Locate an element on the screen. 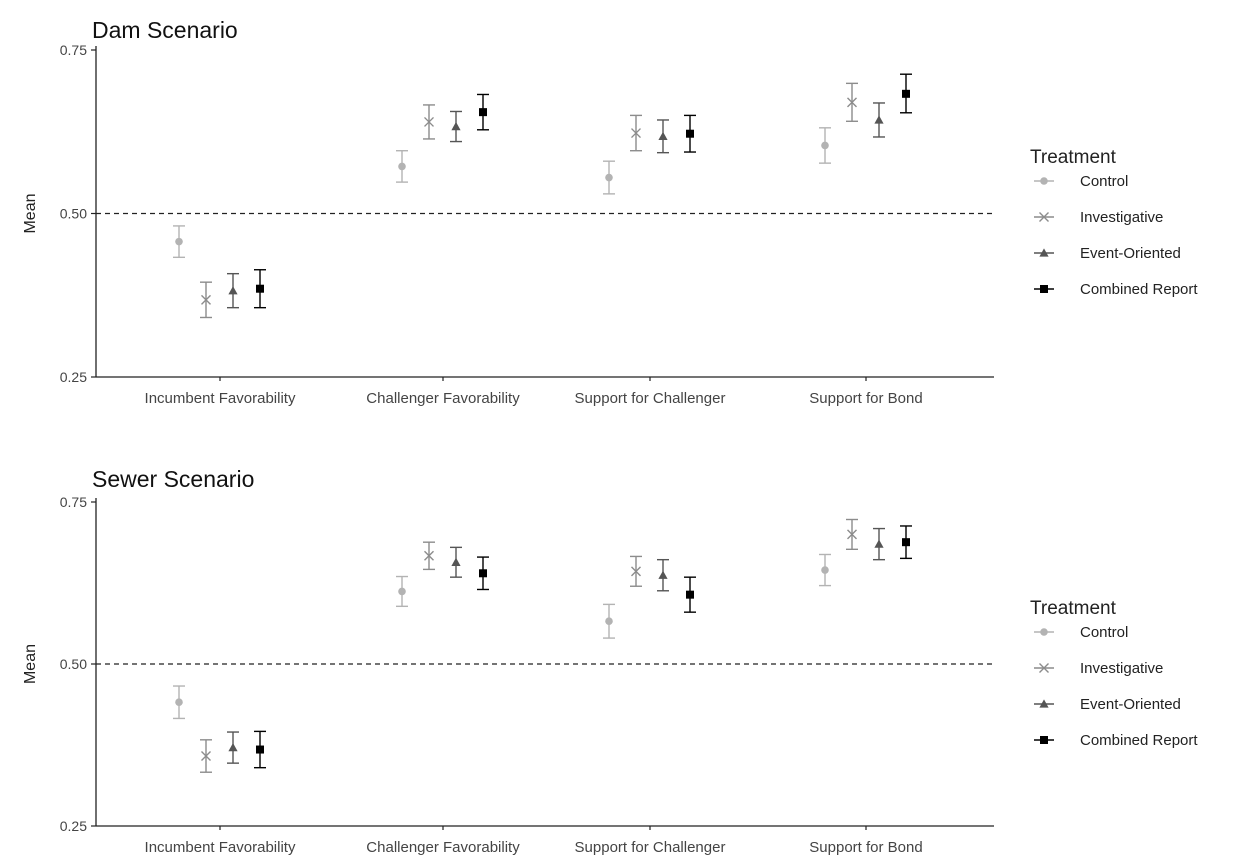 The height and width of the screenshot is (861, 1252). chart-title: Sewer Scenario is located at coordinates (173, 479).